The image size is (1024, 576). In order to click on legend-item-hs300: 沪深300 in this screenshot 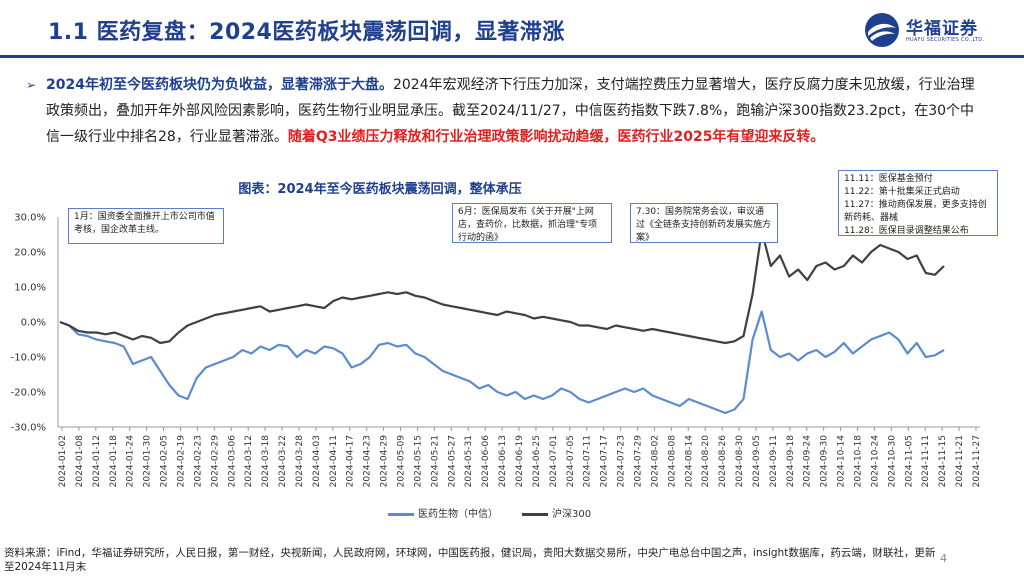, I will do `click(556, 512)`.